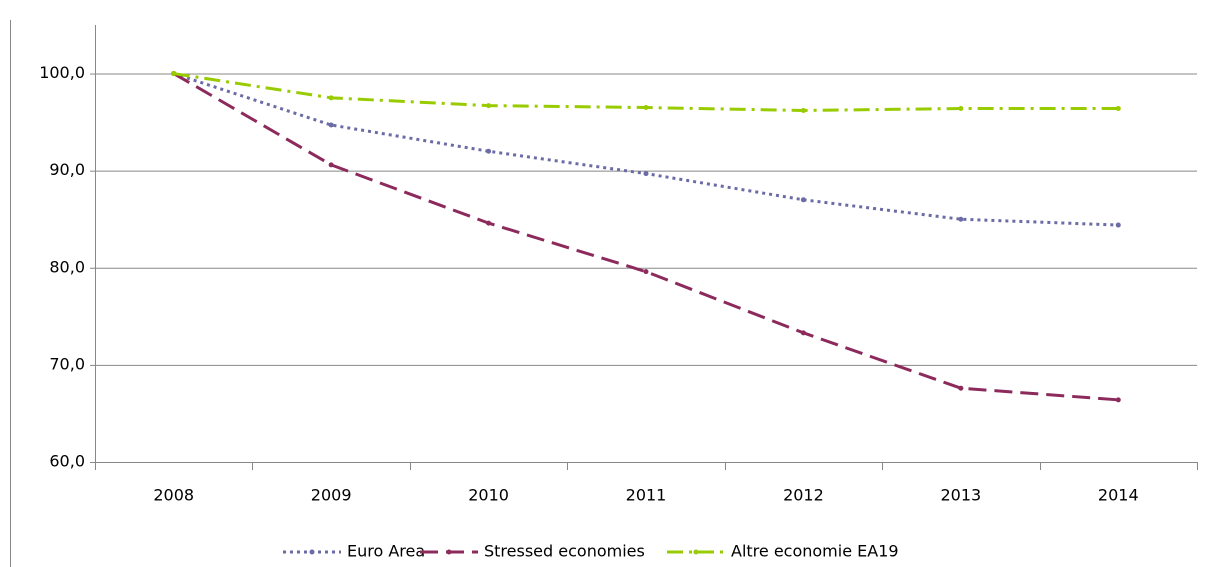  Describe the element at coordinates (815, 551) in the screenshot. I see `legend-label: Altre economie EA19` at that location.